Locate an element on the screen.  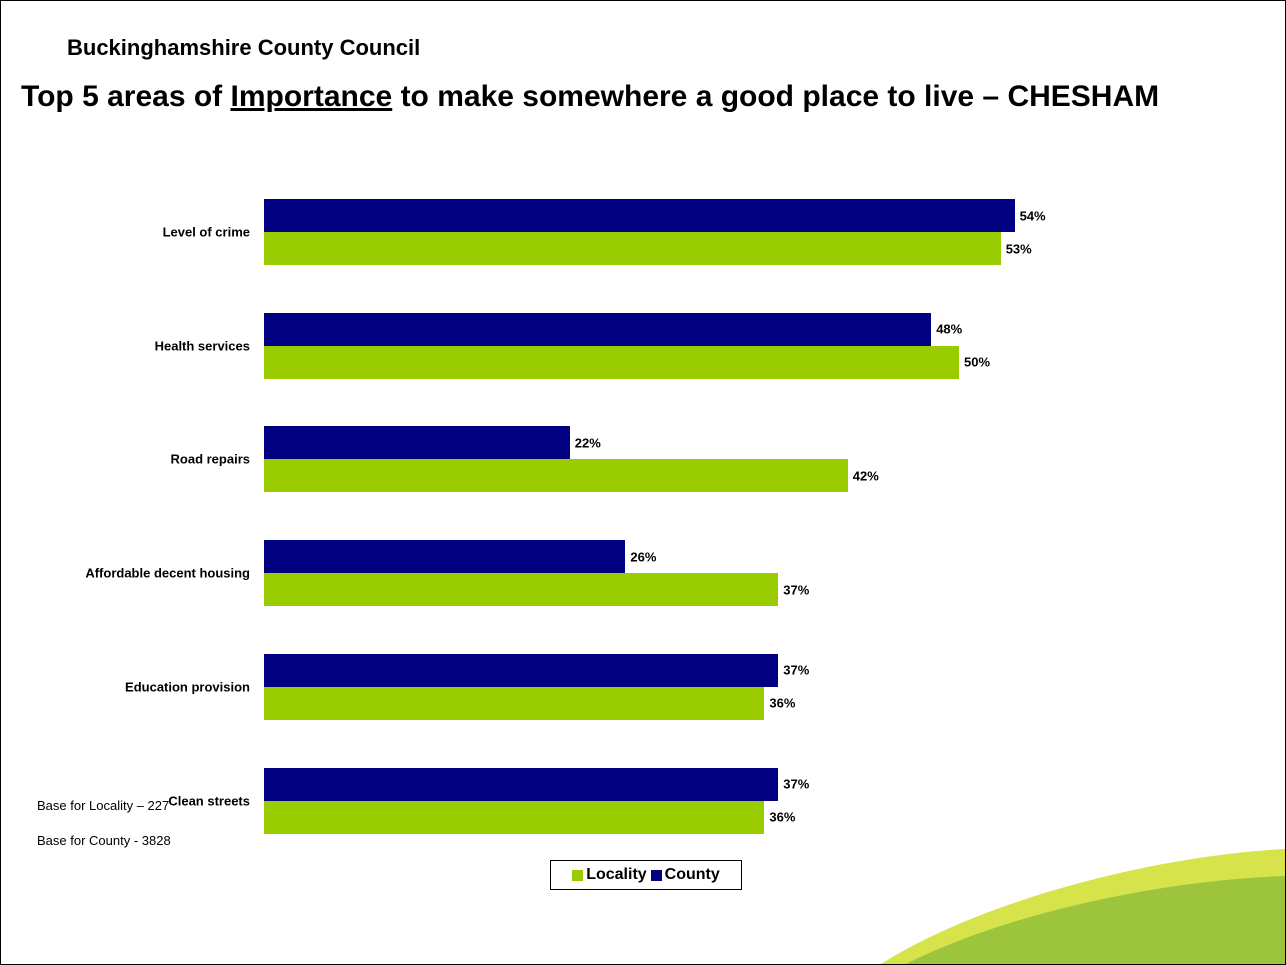
data-label-locality: 50% is located at coordinates (977, 362).